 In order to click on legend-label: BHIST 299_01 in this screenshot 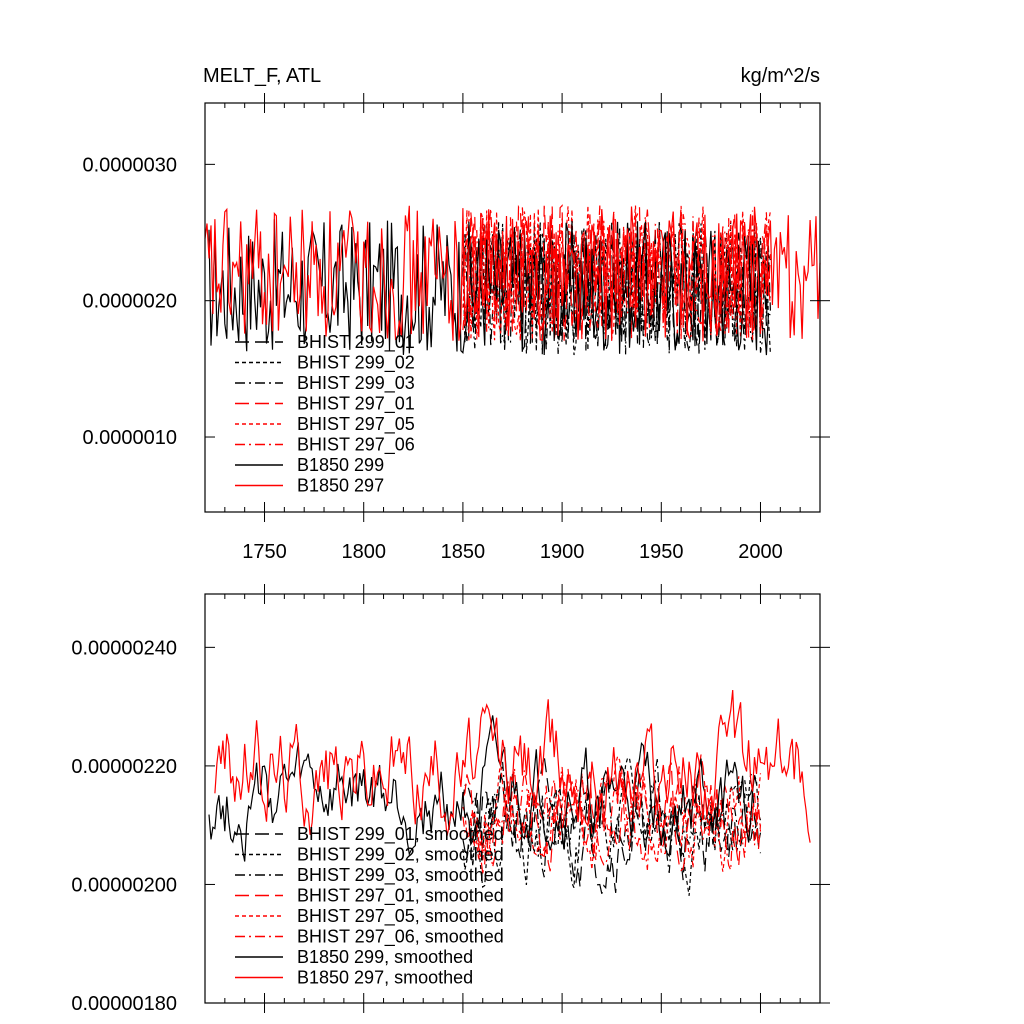, I will do `click(356, 342)`.